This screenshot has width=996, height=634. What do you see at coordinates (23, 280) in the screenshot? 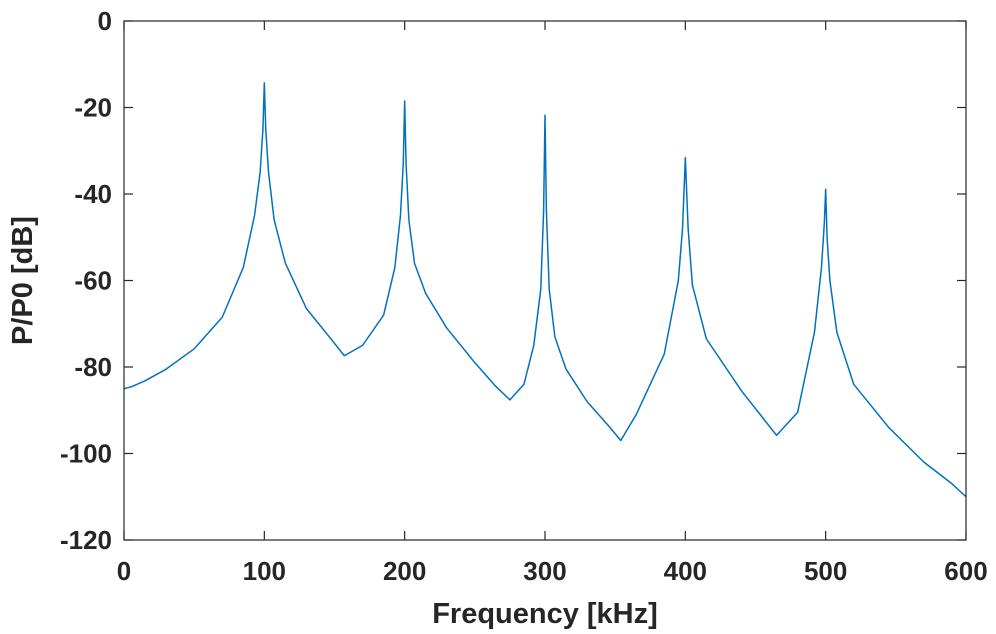
I see `y-axis-label: P/P0 [dB]` at bounding box center [23, 280].